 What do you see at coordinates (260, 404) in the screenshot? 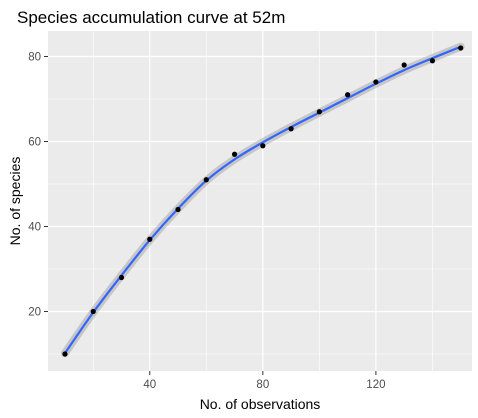
I see `x-axis-title: No. of observations` at bounding box center [260, 404].